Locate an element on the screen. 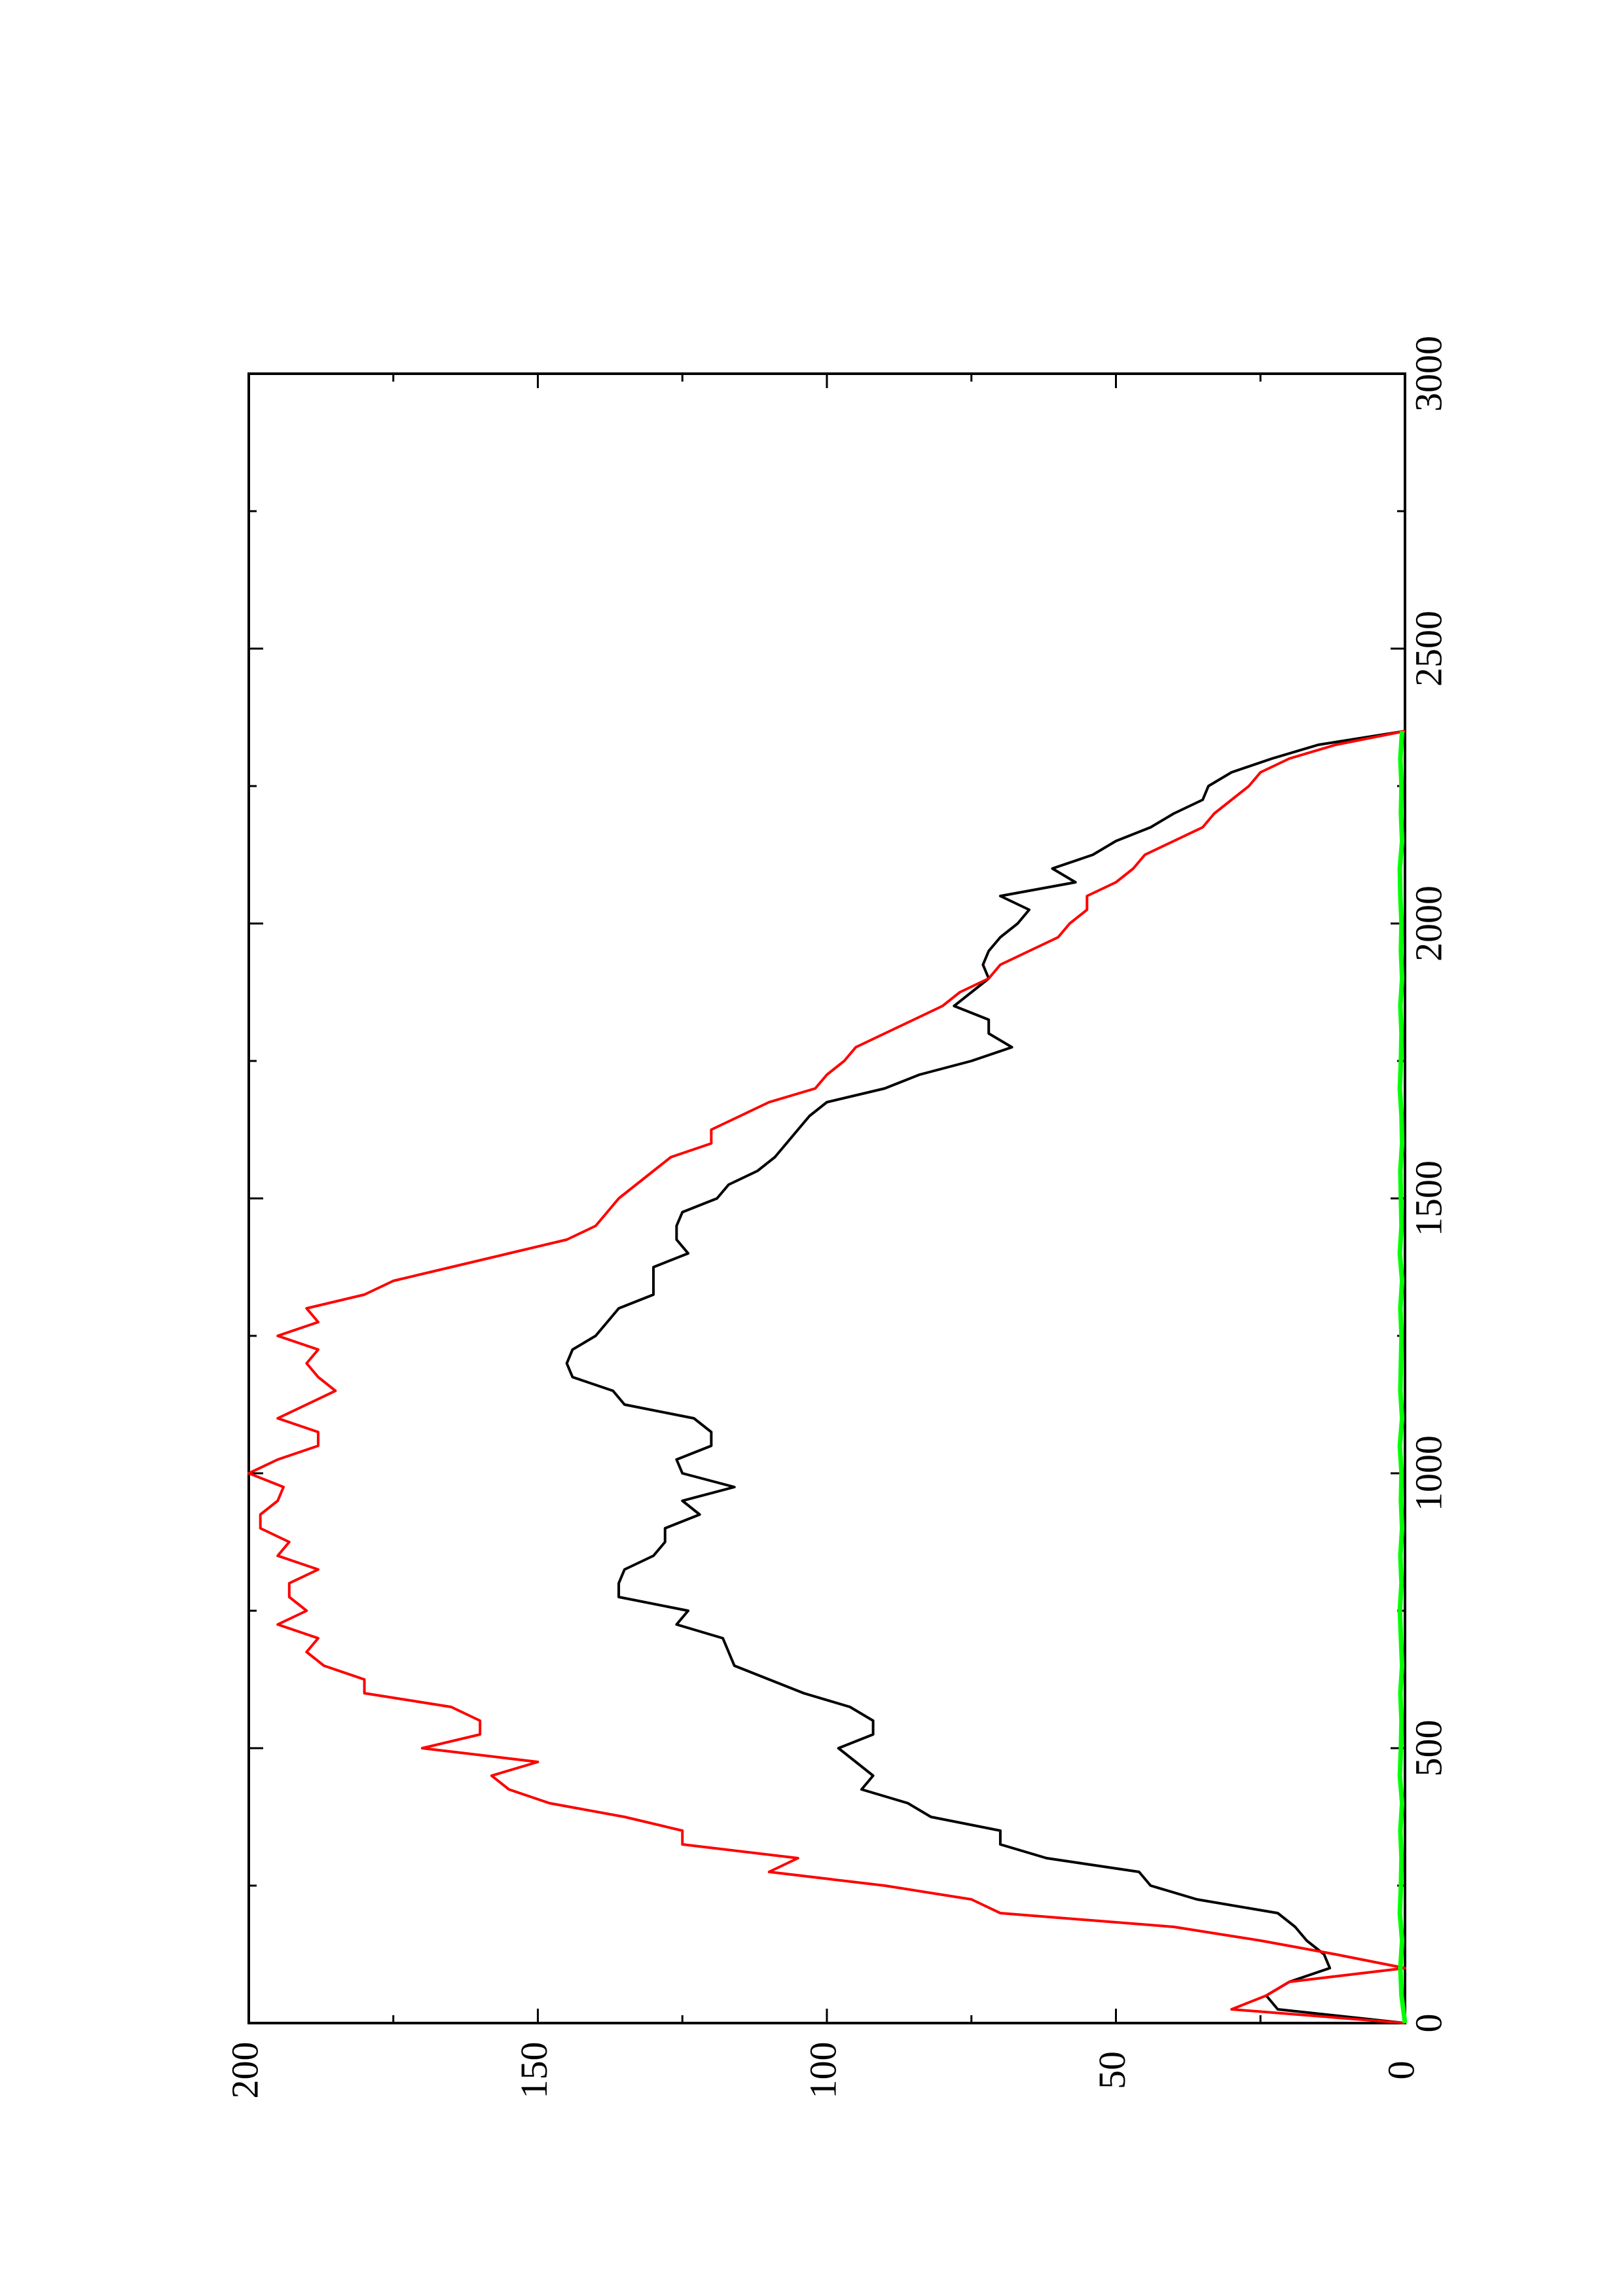 Image resolution: width=1623 pixels, height=2296 pixels. x-tick-label: 2500 is located at coordinates (1428, 649).